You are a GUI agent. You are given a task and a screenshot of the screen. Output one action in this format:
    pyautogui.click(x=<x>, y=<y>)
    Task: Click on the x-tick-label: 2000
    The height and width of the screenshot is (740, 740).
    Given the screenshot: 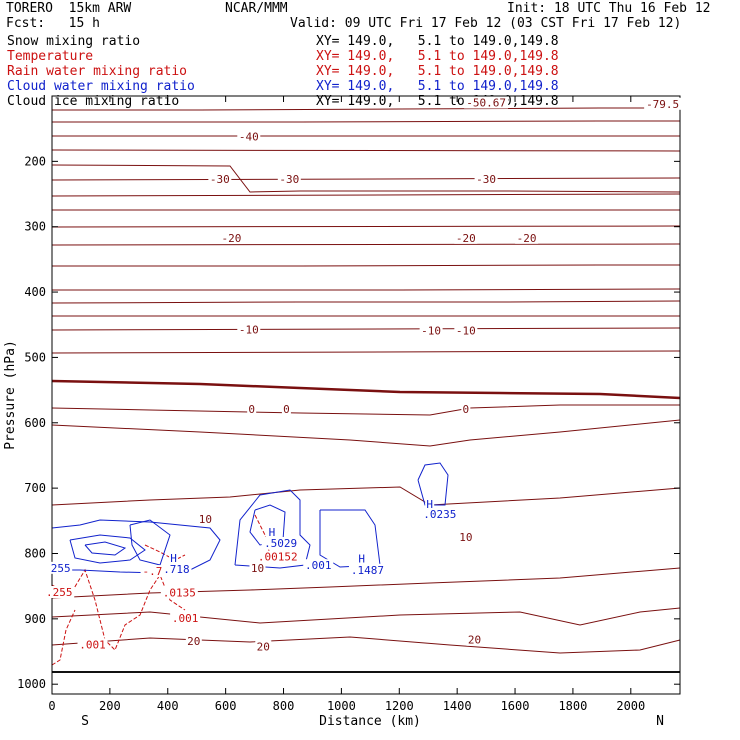 What is the action you would take?
    pyautogui.click(x=630, y=706)
    